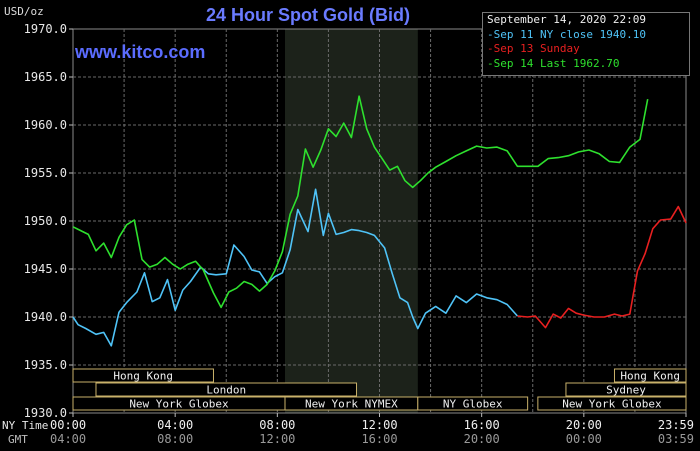 The height and width of the screenshot is (451, 700). I want to click on y-axis-unit-label: USD/oz, so click(24, 11).